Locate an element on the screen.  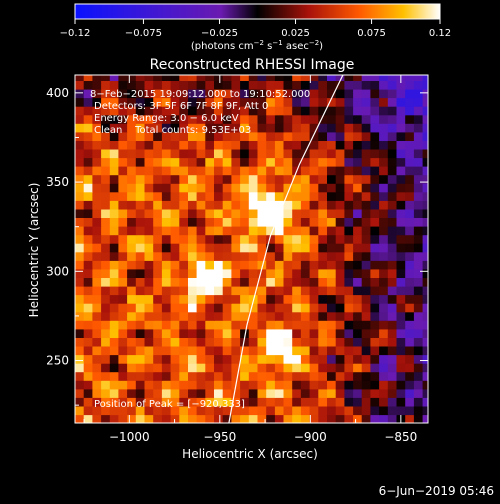
unit-part-3: asec is located at coordinates (296, 46).